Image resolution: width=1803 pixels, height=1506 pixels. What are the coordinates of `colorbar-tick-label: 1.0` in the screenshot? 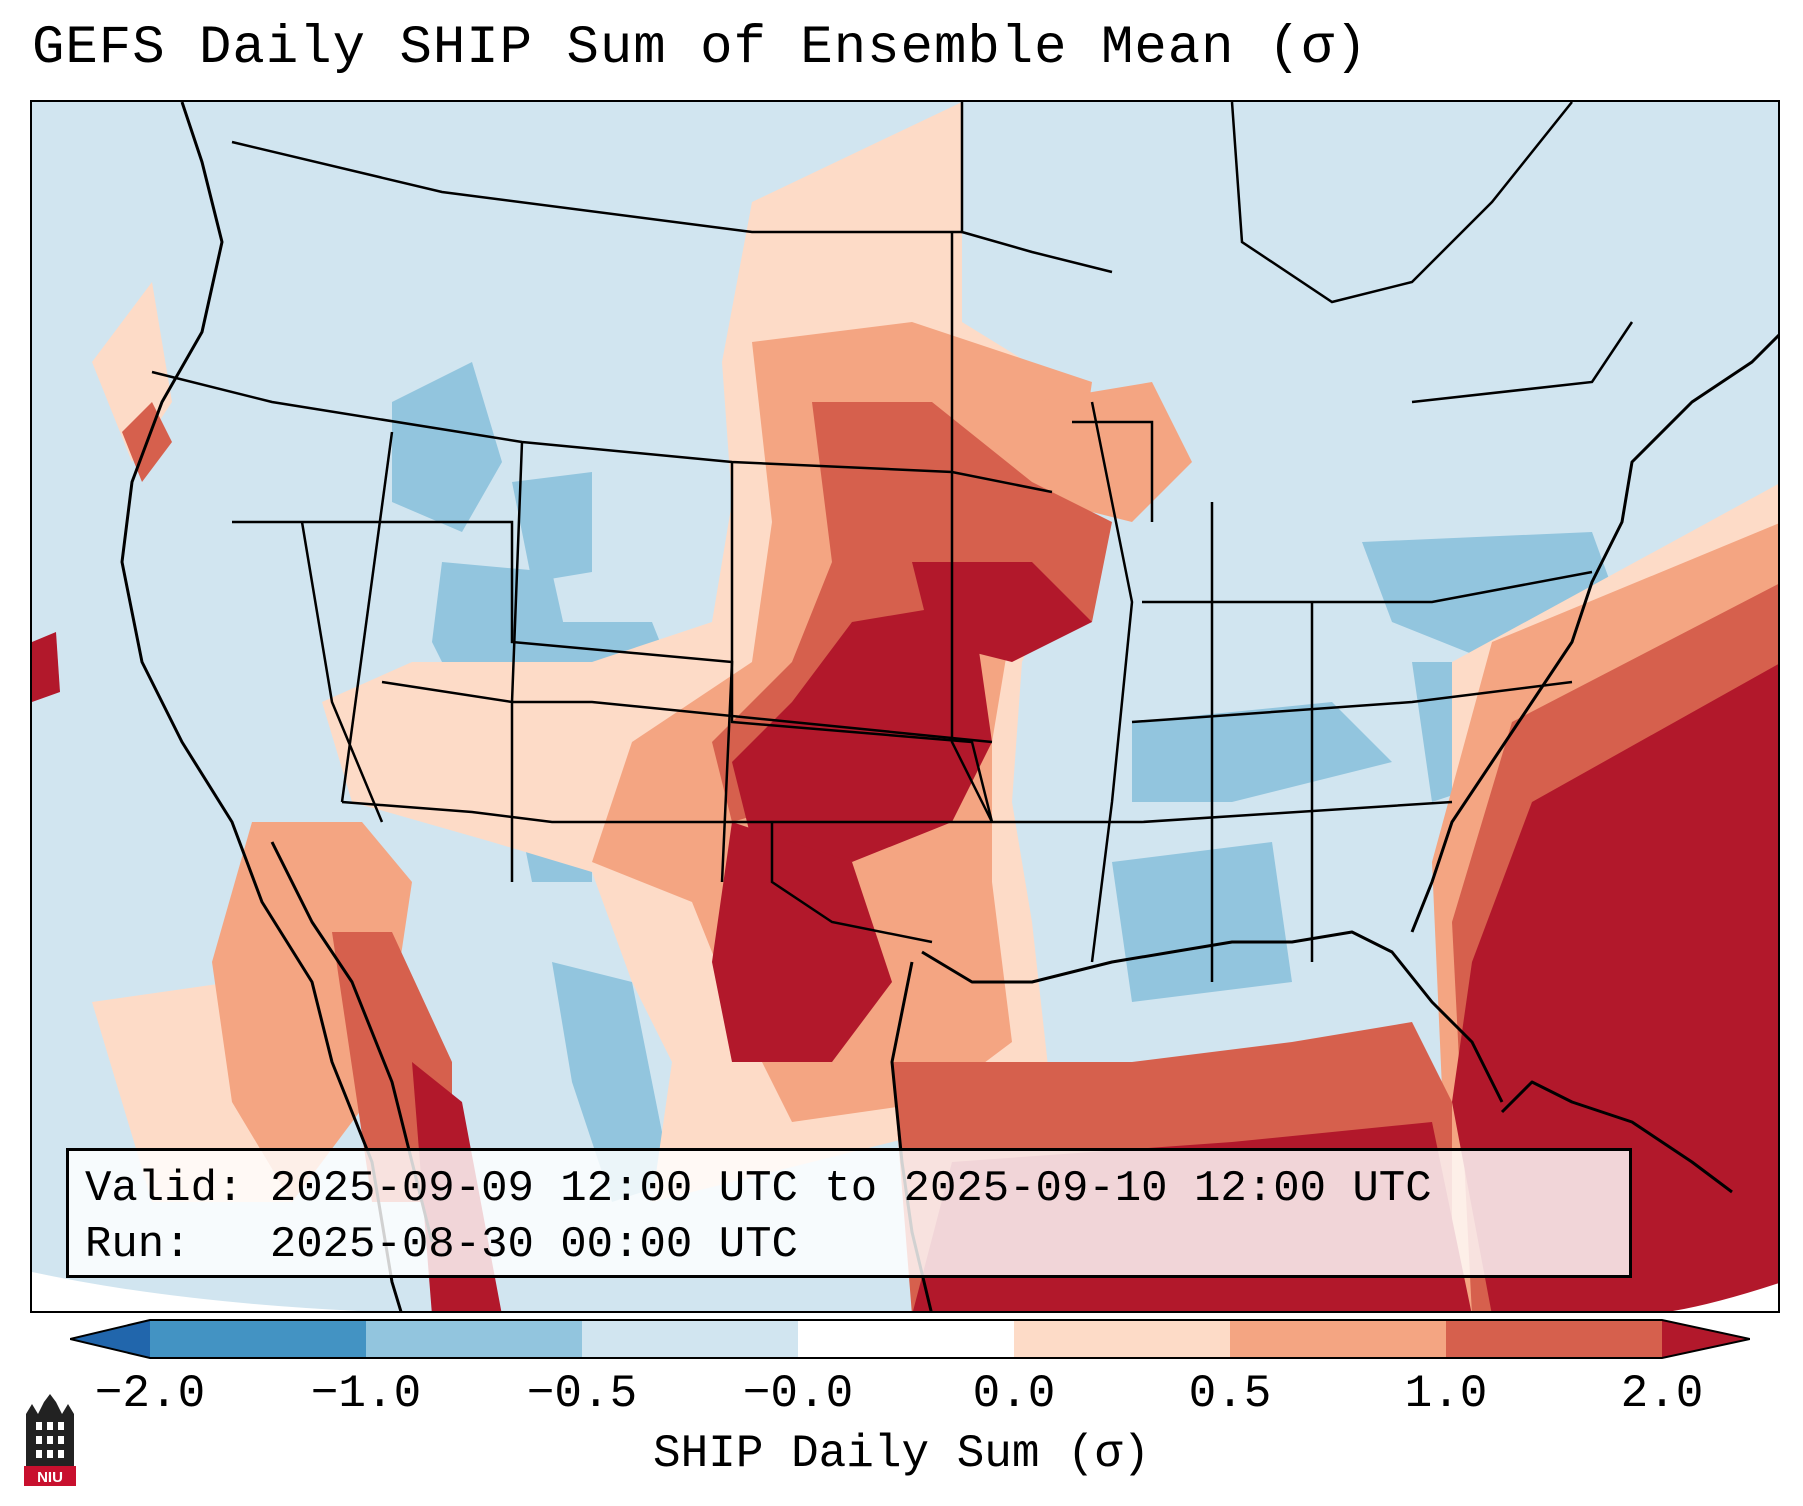 It's located at (1446, 1394).